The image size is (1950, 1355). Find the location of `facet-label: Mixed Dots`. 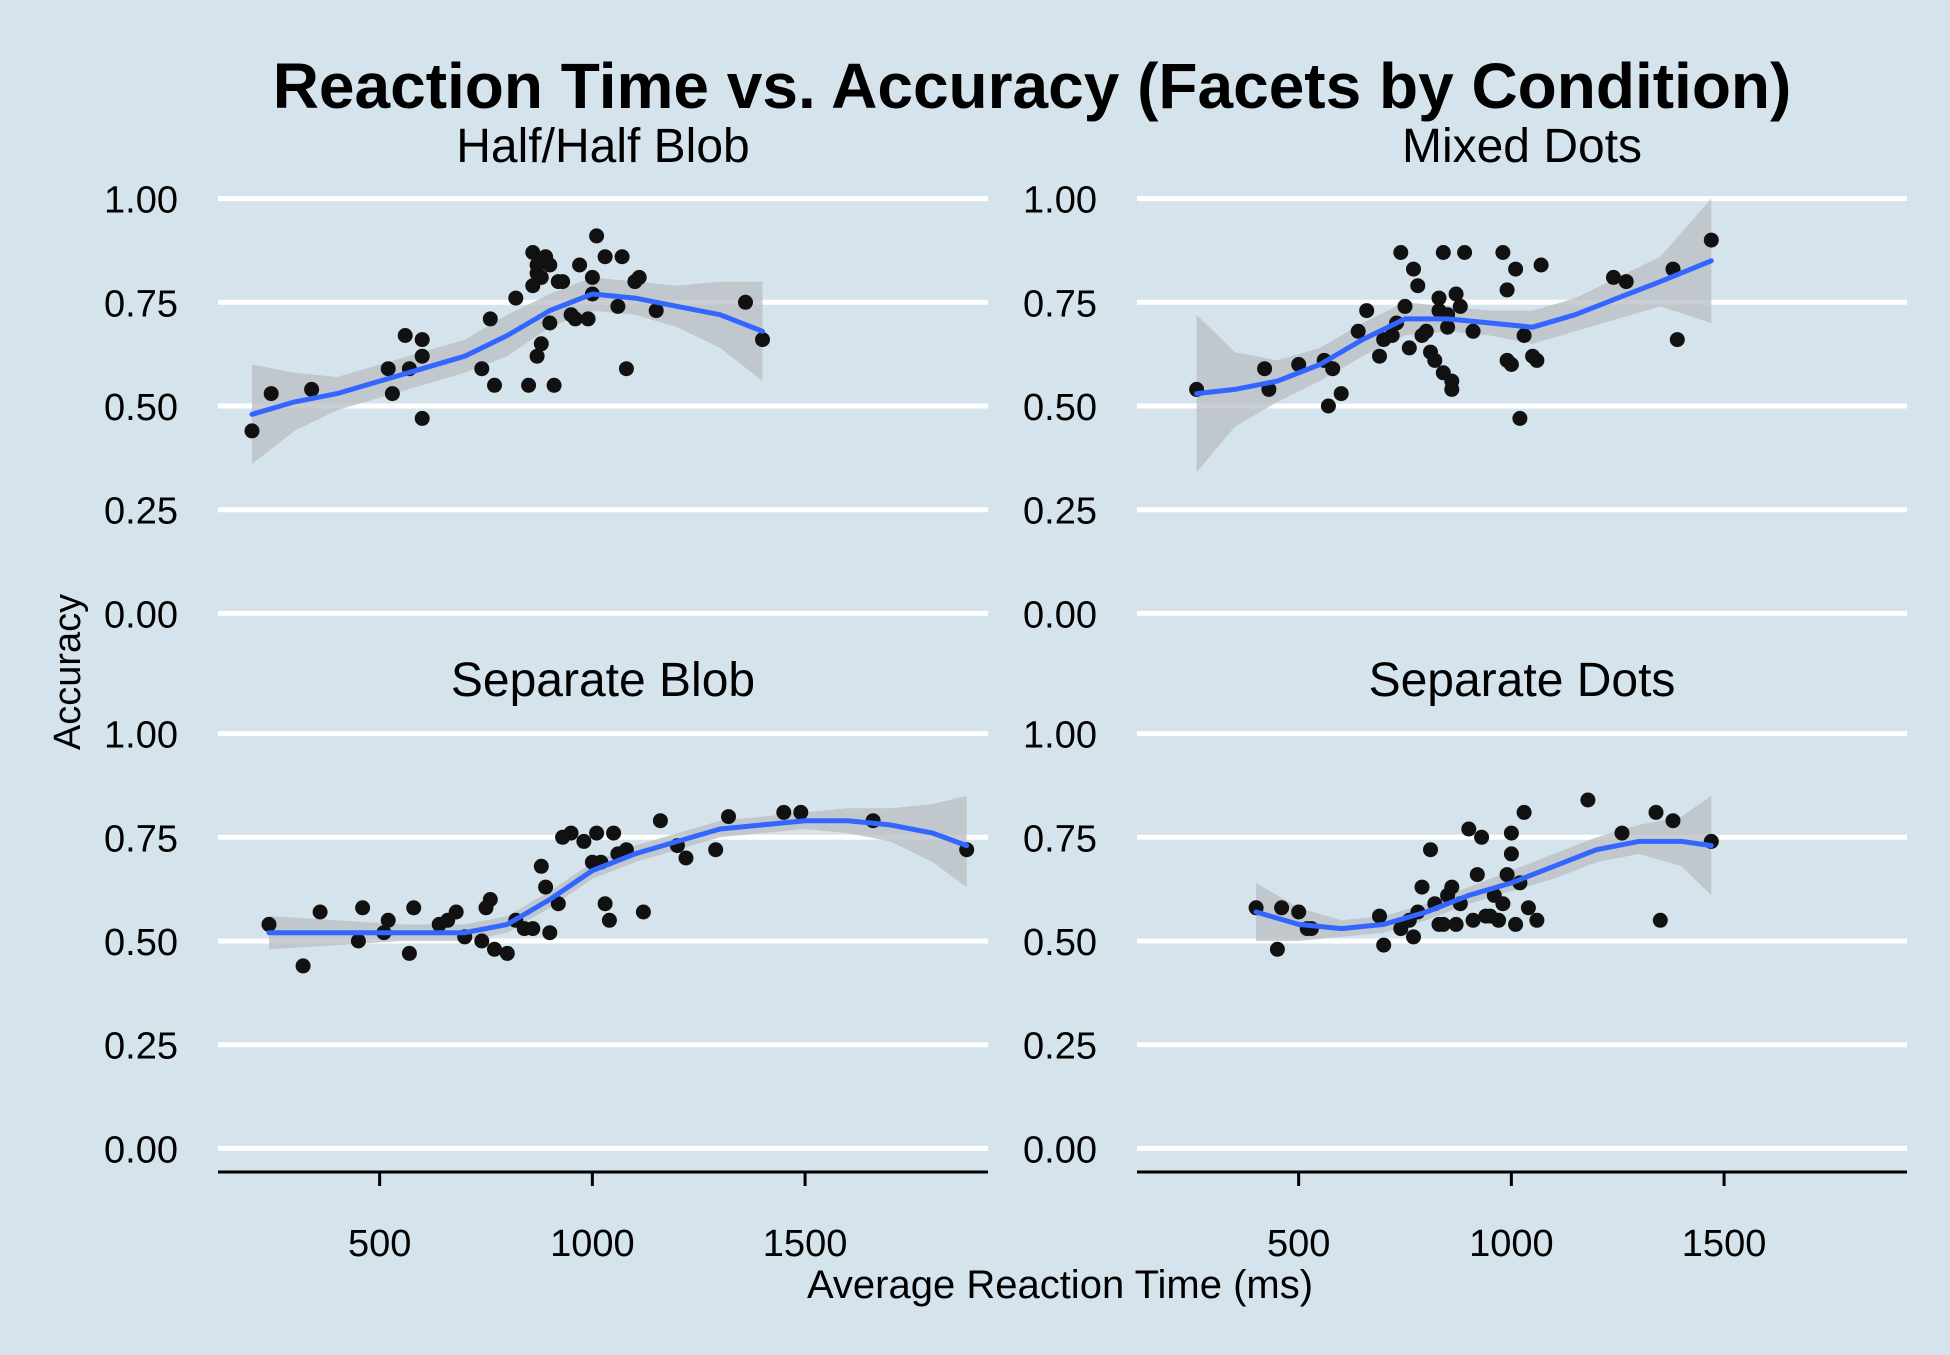

facet-label: Mixed Dots is located at coordinates (1522, 146).